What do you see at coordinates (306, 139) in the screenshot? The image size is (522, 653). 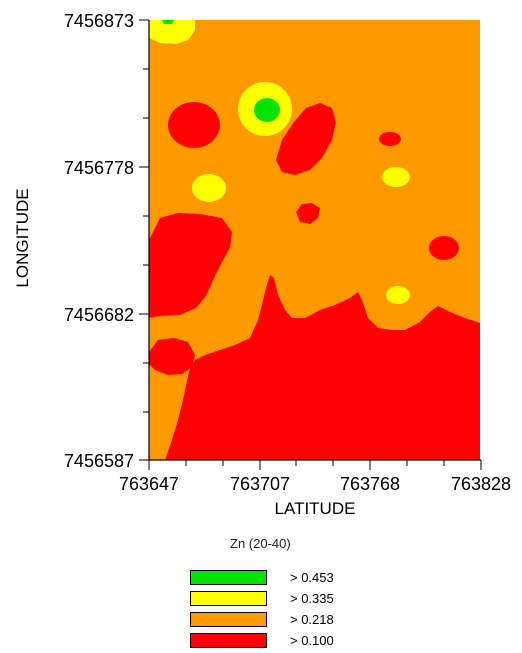 I see `zone-gt-0-100-center-diagonal` at bounding box center [306, 139].